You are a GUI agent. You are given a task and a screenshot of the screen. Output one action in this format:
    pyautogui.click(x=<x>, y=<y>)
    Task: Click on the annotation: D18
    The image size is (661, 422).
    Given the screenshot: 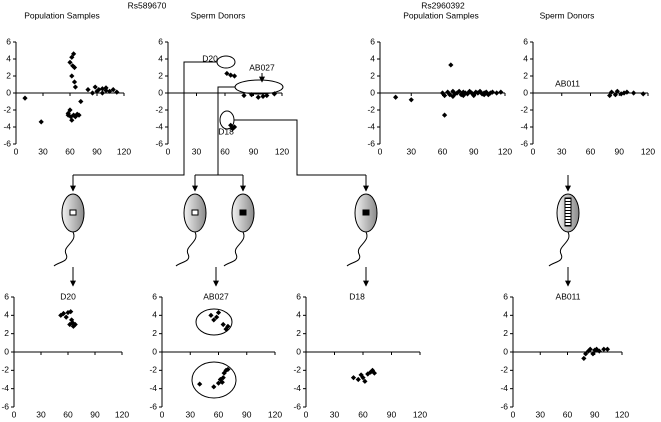 What is the action you would take?
    pyautogui.click(x=226, y=131)
    